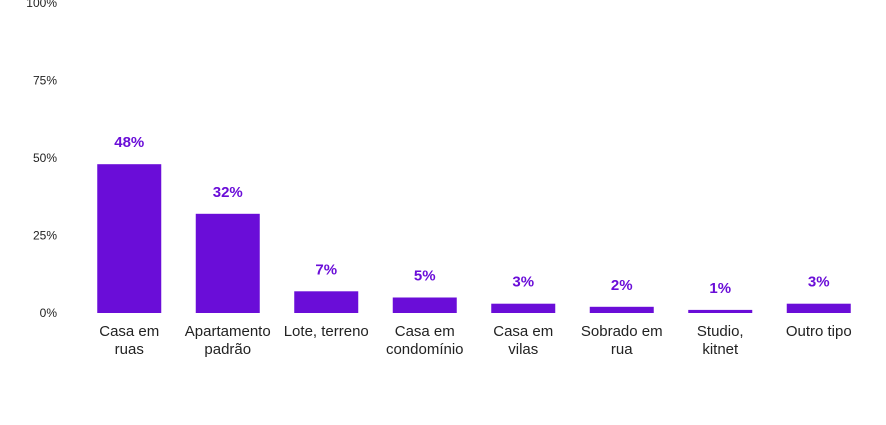 This screenshot has width=886, height=425. I want to click on x-tick-label-line: kitnet, so click(720, 349).